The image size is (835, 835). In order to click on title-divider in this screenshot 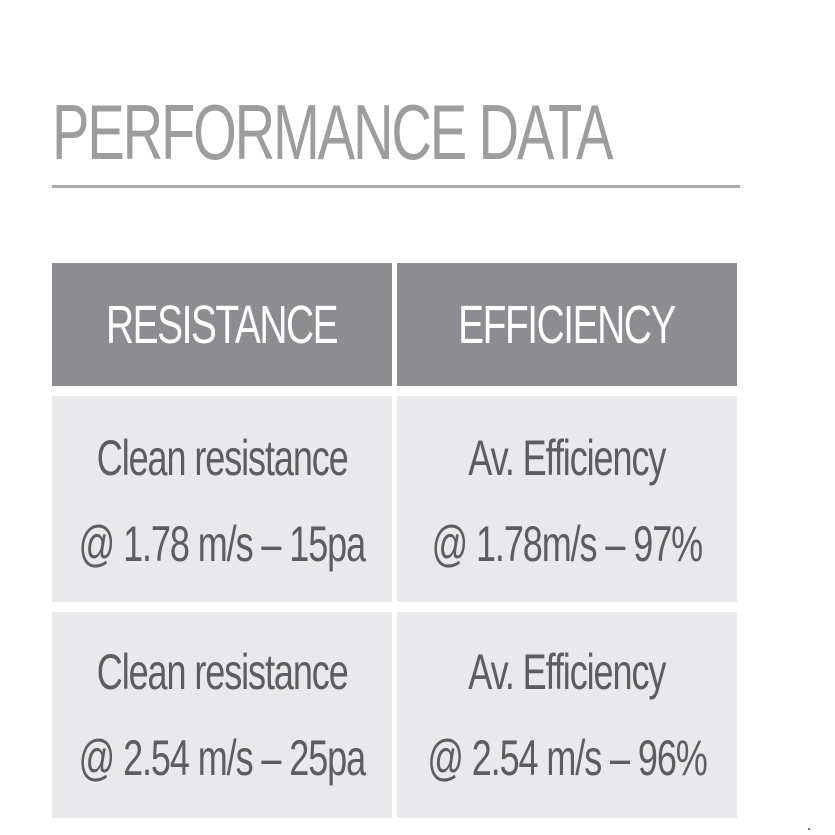, I will do `click(396, 186)`.